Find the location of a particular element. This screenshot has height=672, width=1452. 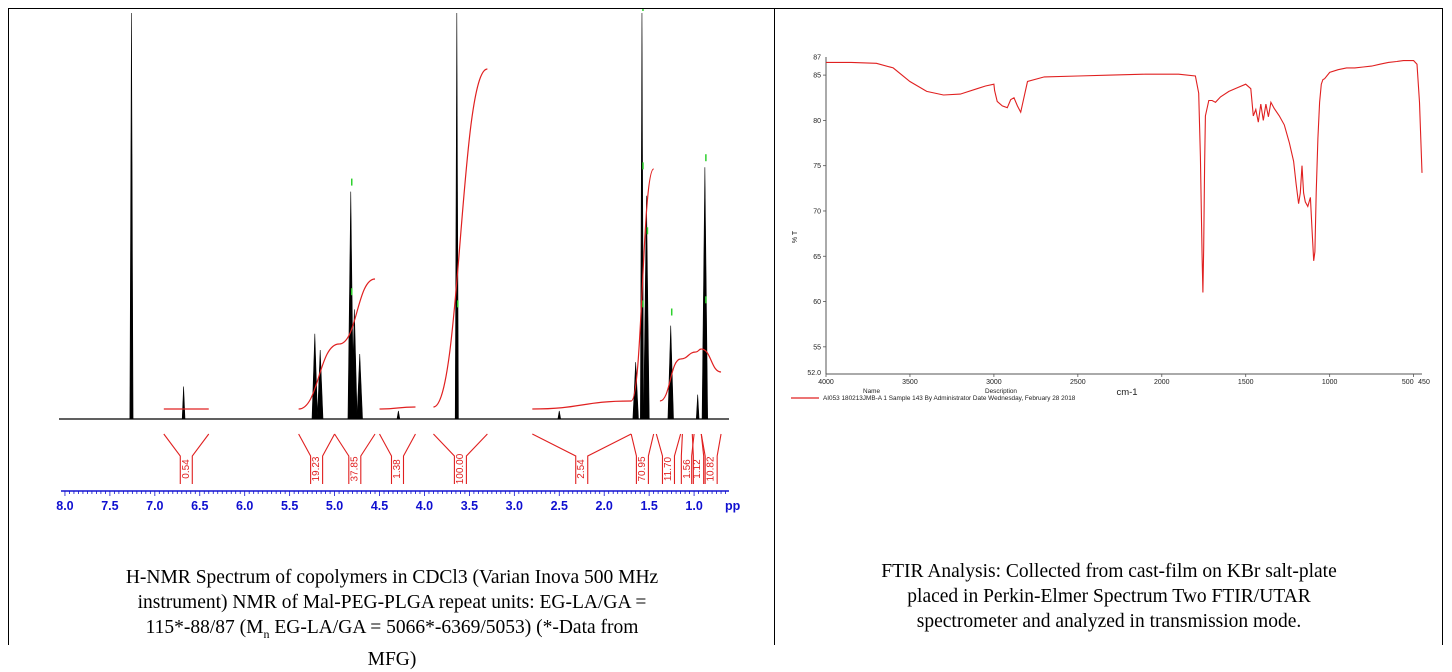

nmr-integral-value: 19.23 is located at coordinates (316, 468).